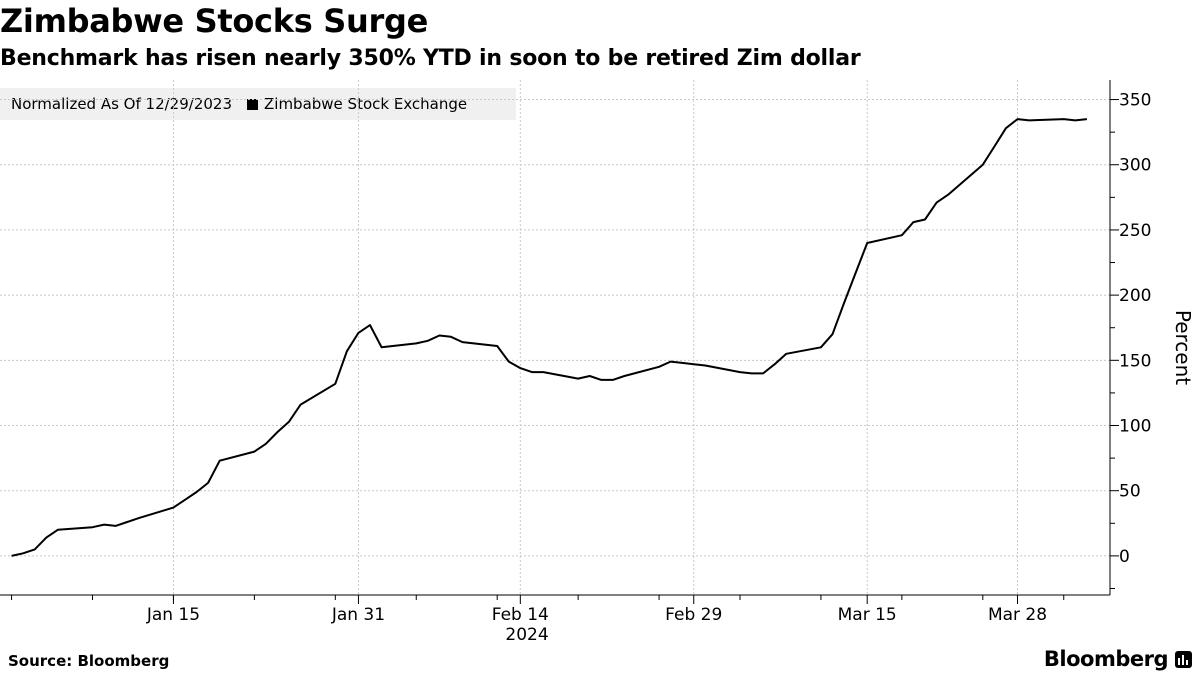 The height and width of the screenshot is (675, 1200). What do you see at coordinates (1135, 166) in the screenshot?
I see `y-tick-label: 300` at bounding box center [1135, 166].